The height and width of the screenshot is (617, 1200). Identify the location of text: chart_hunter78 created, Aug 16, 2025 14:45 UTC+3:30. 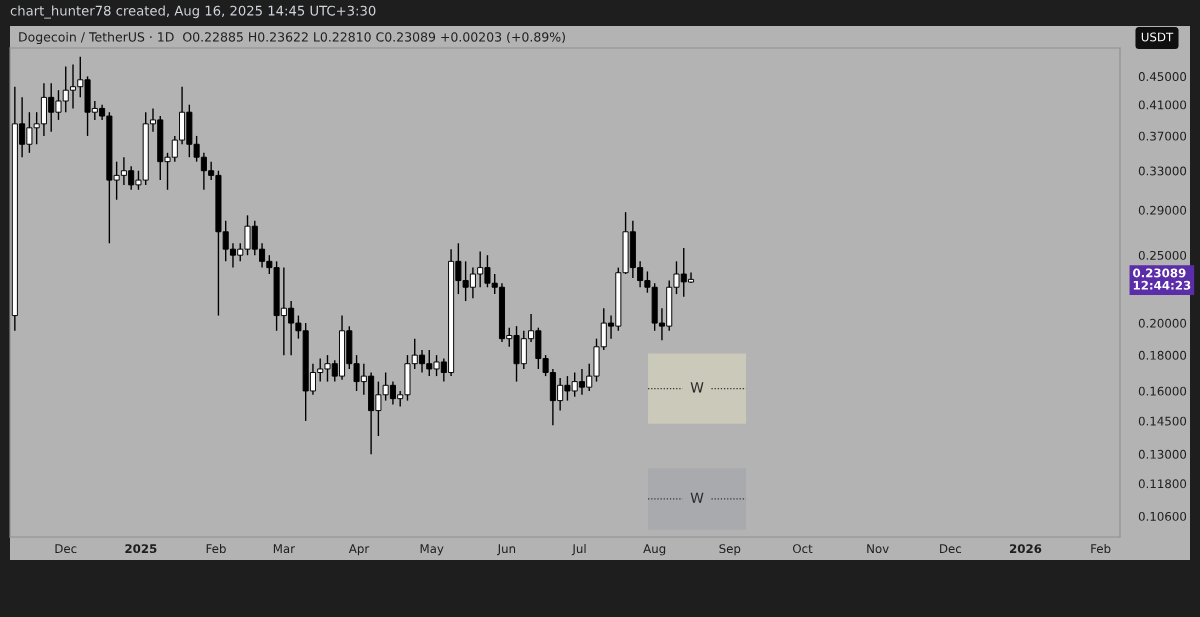
(193, 12).